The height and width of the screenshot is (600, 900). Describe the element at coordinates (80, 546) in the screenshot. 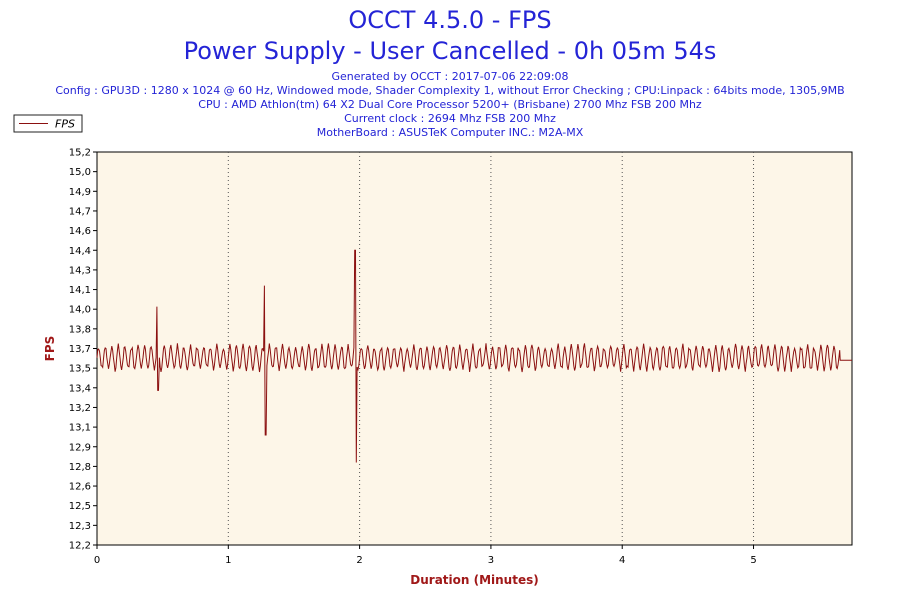

I see `y-tick-label: 12,2` at that location.